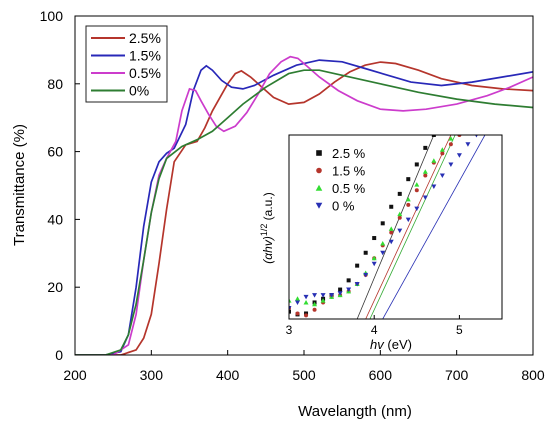 Image resolution: width=550 pixels, height=434 pixels. What do you see at coordinates (459, 330) in the screenshot?
I see `inset-x-tick-label: 5` at bounding box center [459, 330].